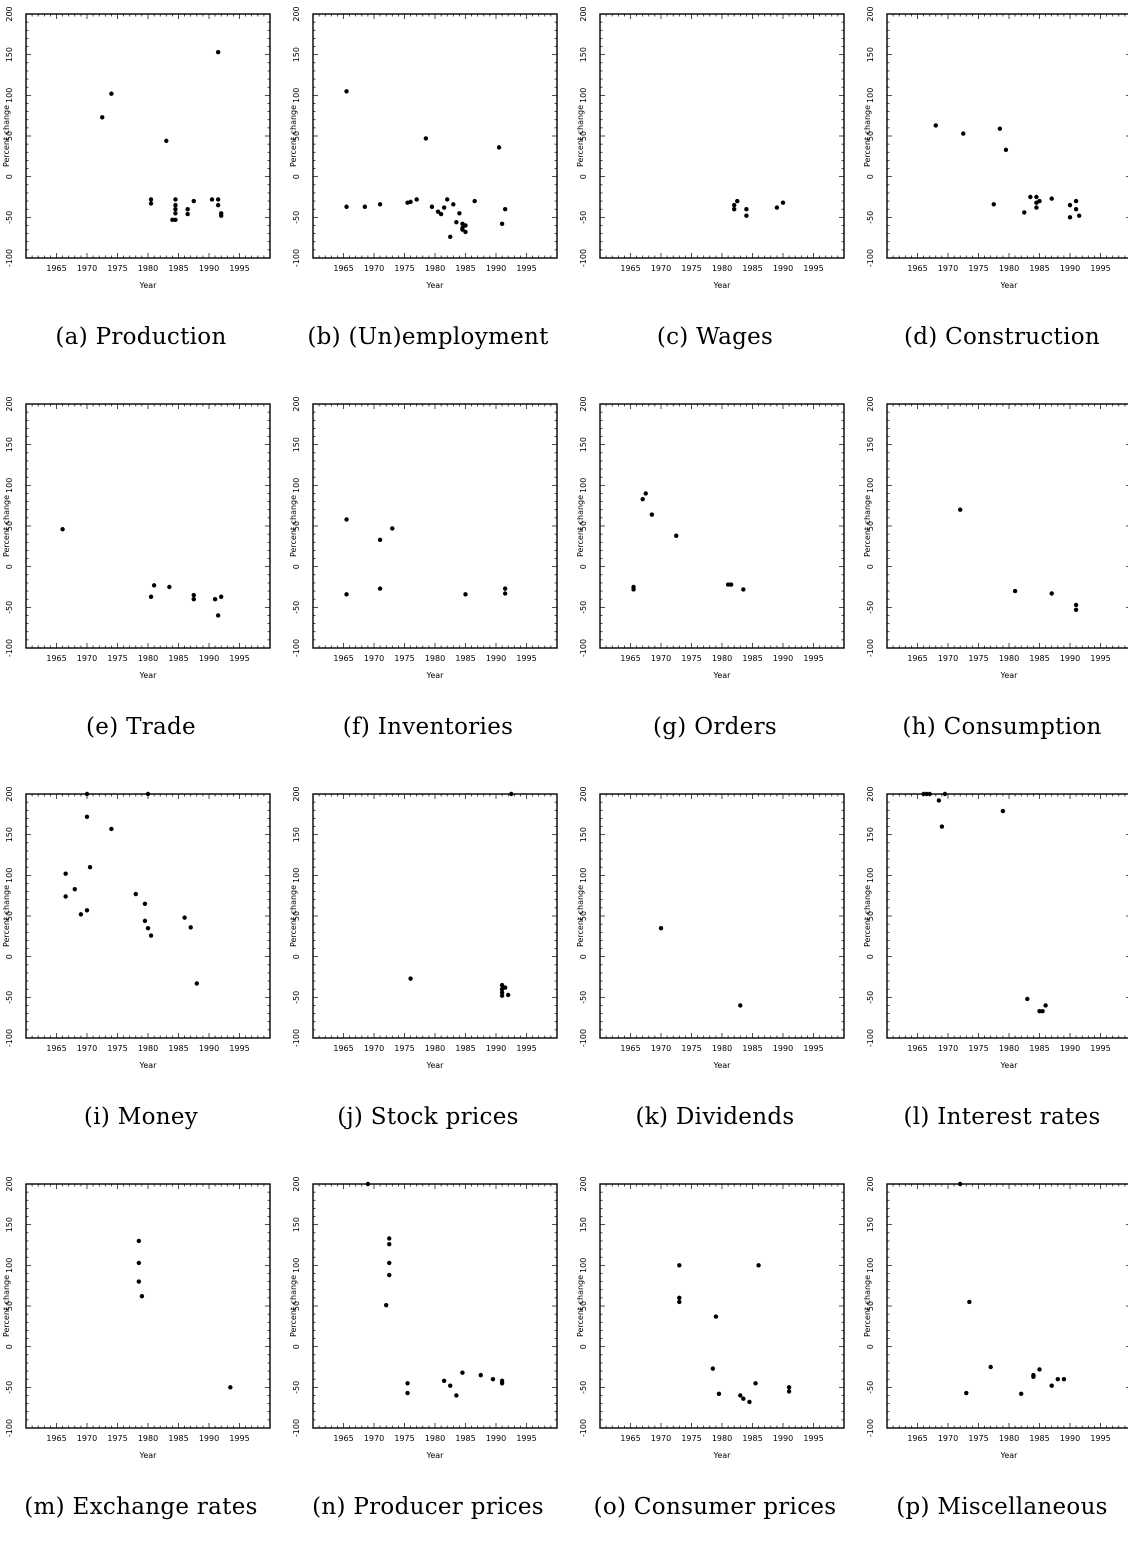  What do you see at coordinates (141, 337) in the screenshot?
I see `chart-caption: (a) Production` at bounding box center [141, 337].